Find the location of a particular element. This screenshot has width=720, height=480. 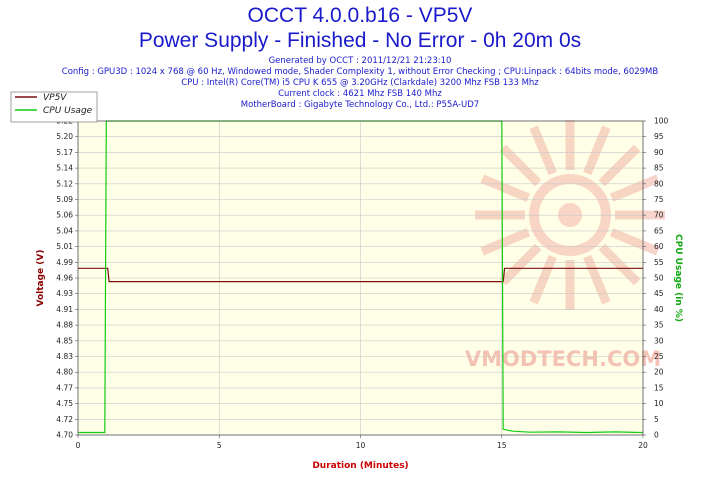

x-tick-label: 20 is located at coordinates (643, 445).